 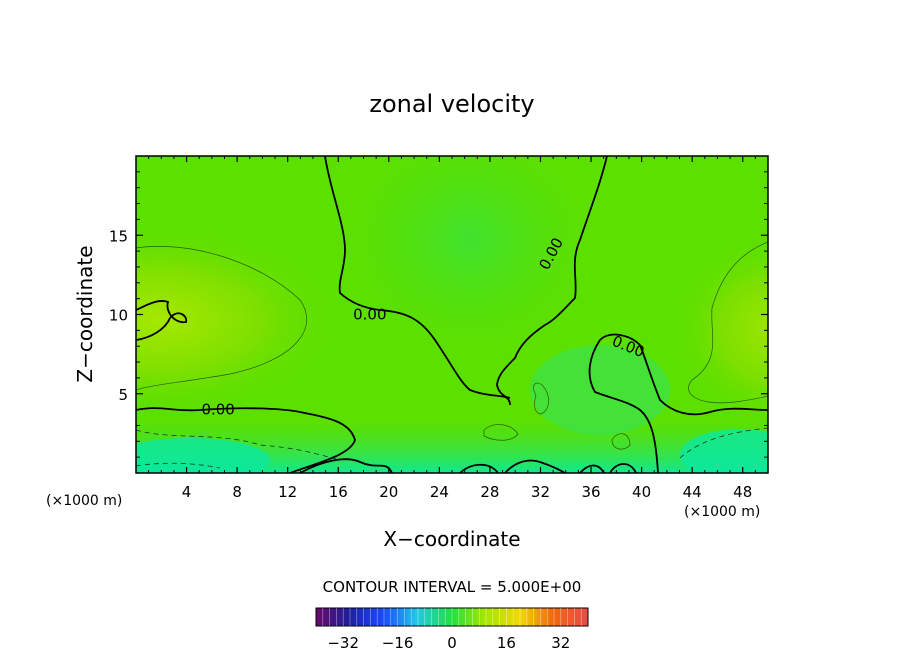 What do you see at coordinates (343, 643) in the screenshot?
I see `colorbar-tick-label: −32` at bounding box center [343, 643].